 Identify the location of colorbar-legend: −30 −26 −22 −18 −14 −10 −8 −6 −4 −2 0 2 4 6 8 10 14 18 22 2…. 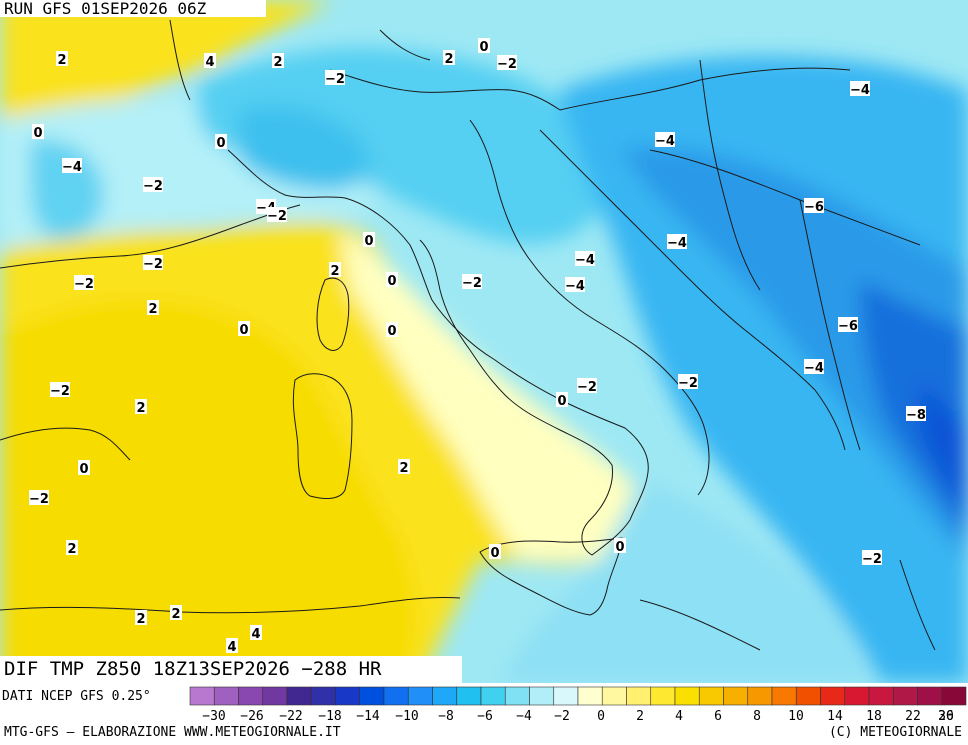
(578, 705).